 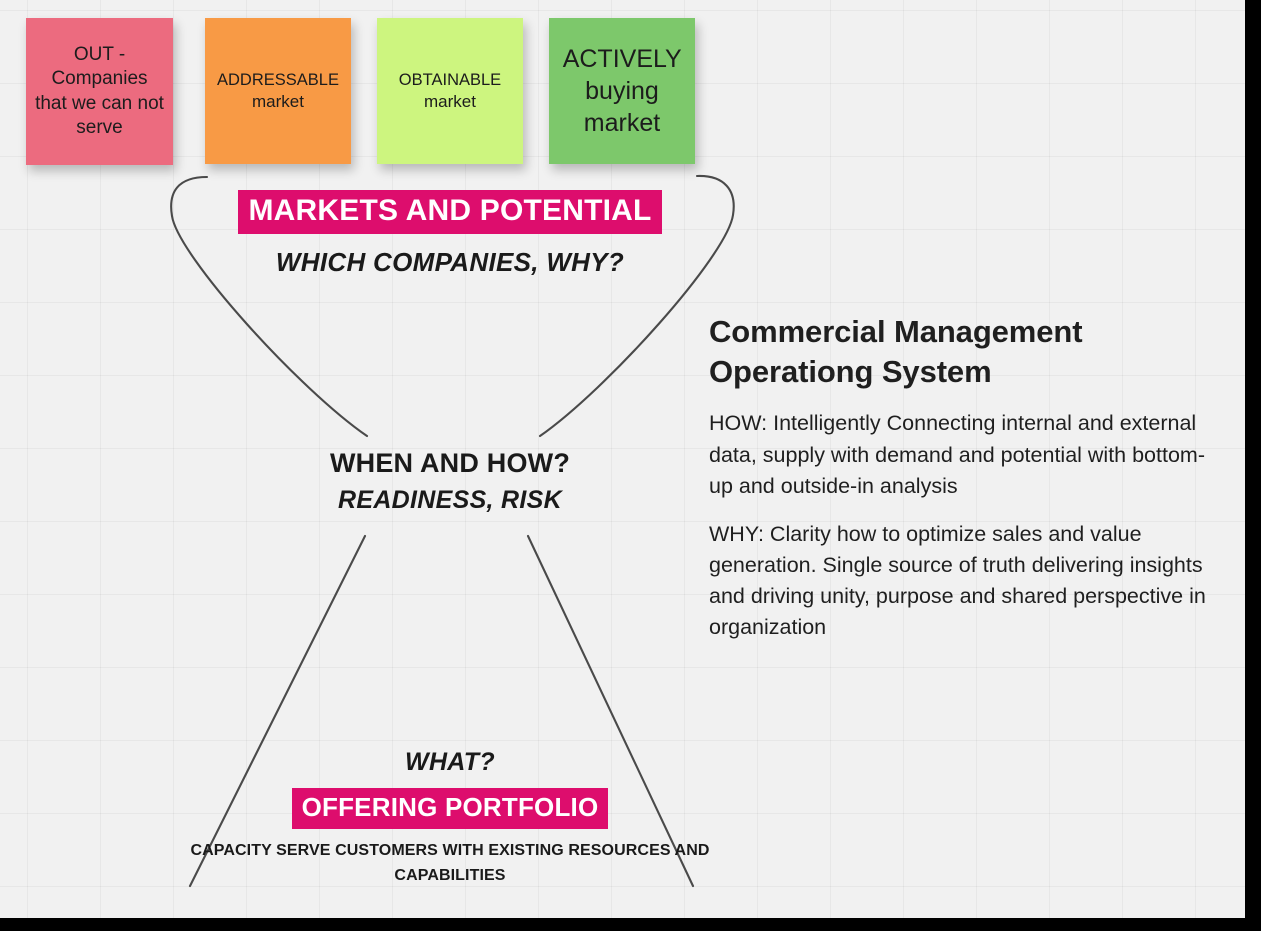 What do you see at coordinates (552, 863) in the screenshot?
I see `offering-portfolio-caption-line2: RESOURCES AND CAPABILITIES` at bounding box center [552, 863].